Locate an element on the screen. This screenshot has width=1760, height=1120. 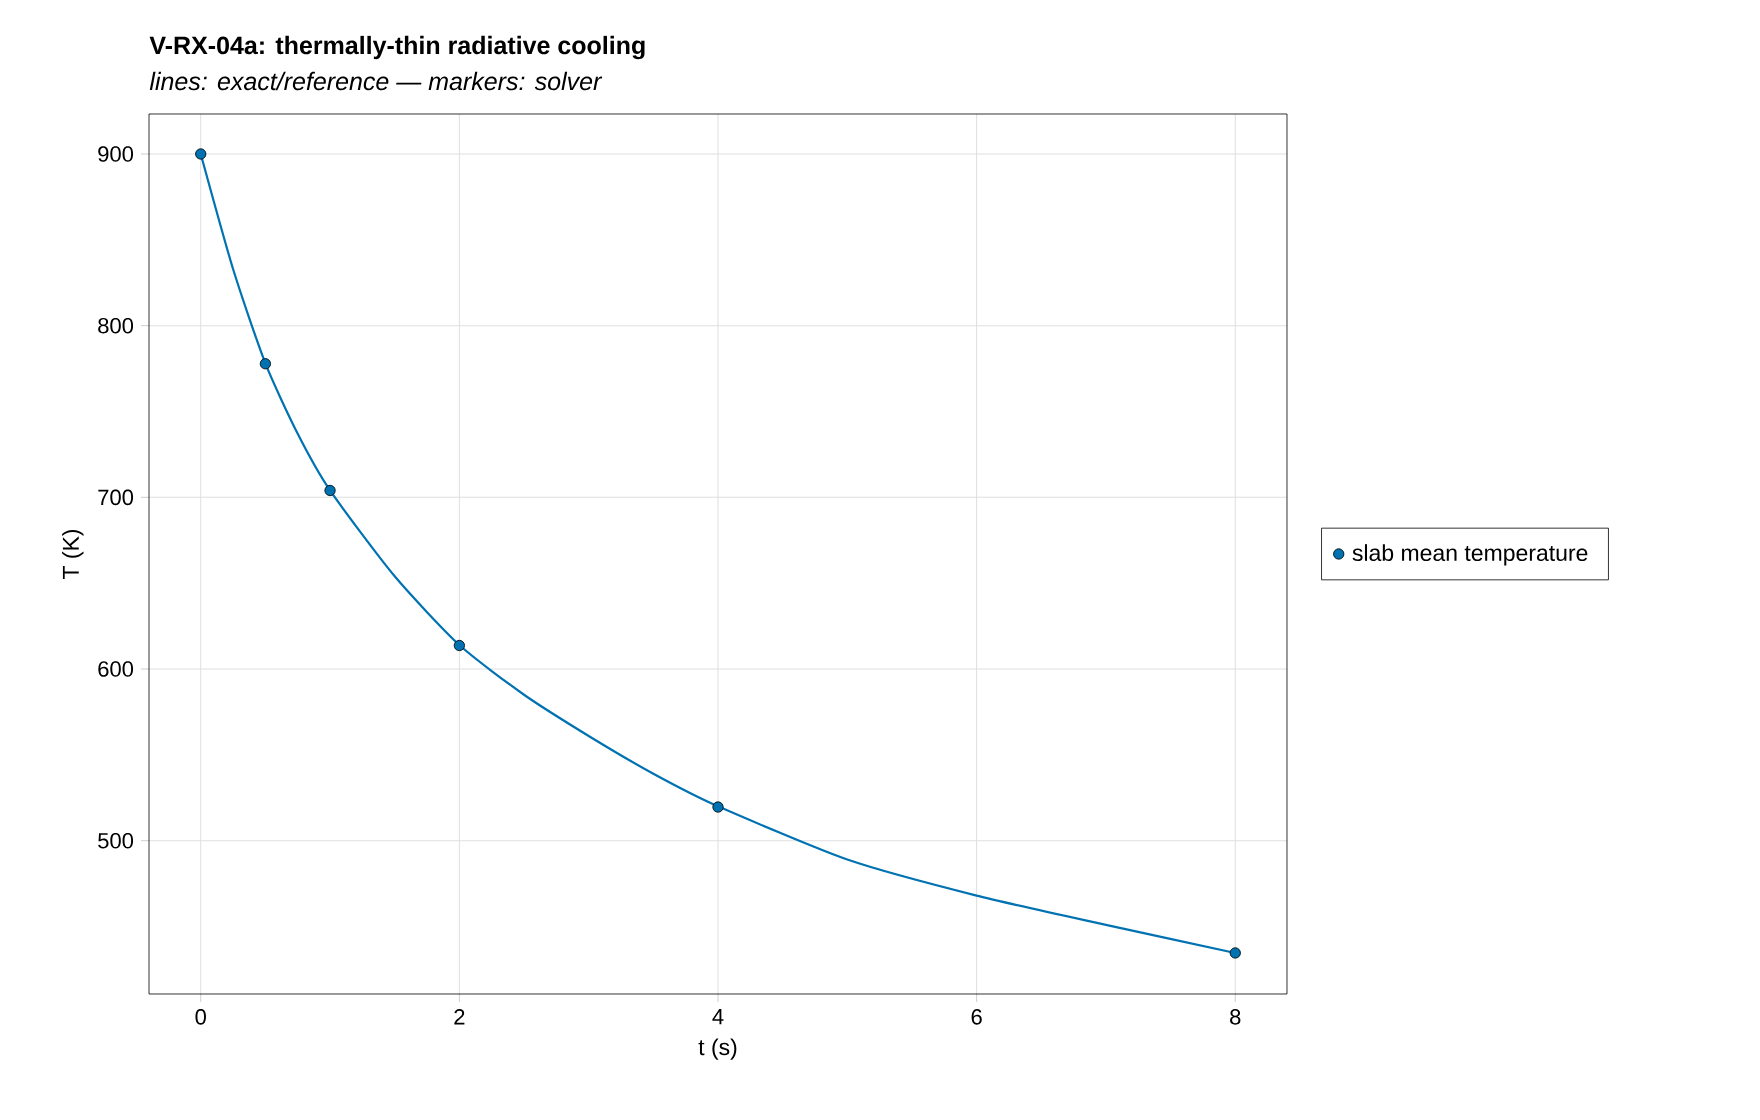
y-tick-label: 600 is located at coordinates (116, 669).